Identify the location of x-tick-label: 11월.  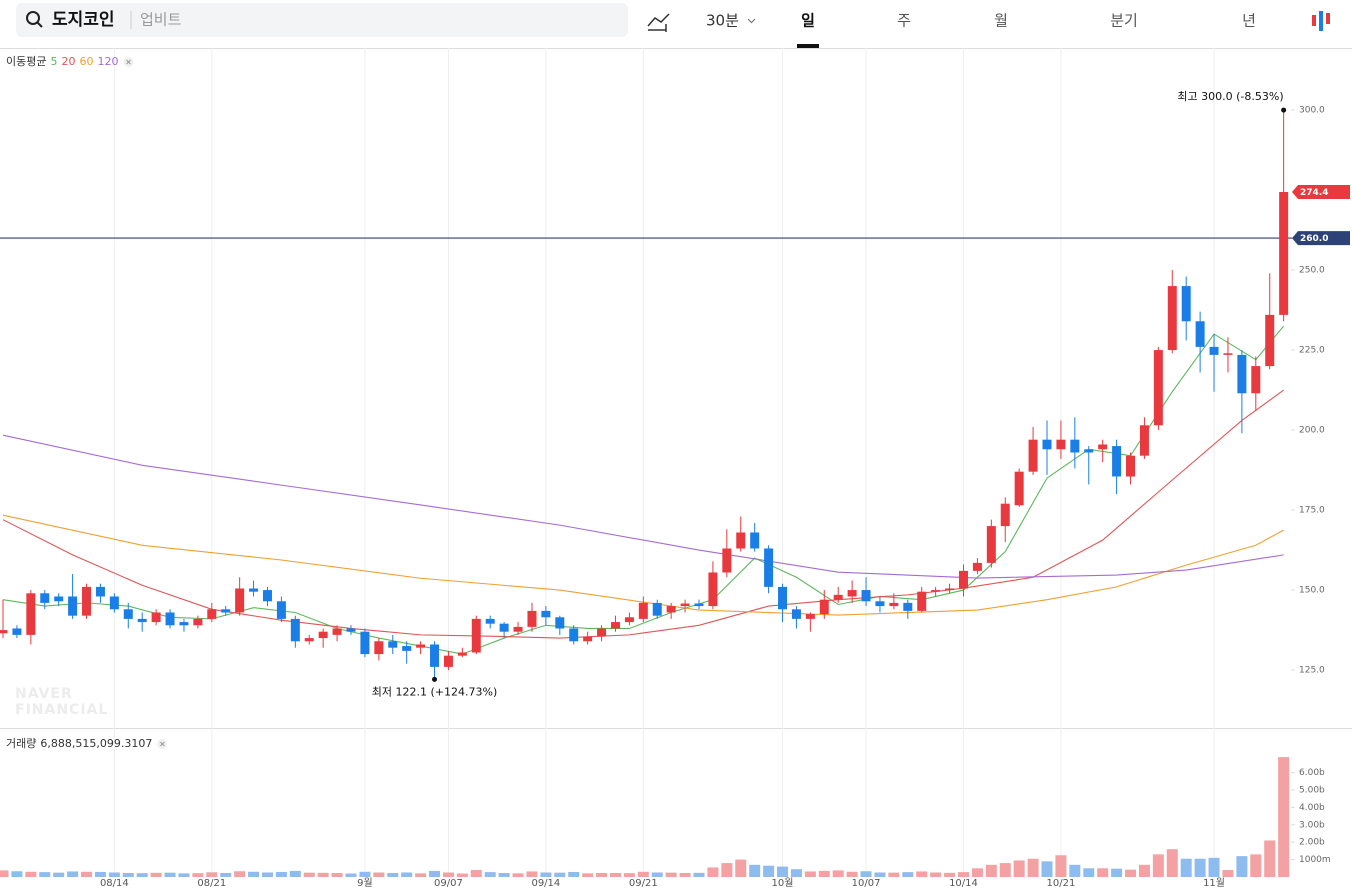
(1214, 883).